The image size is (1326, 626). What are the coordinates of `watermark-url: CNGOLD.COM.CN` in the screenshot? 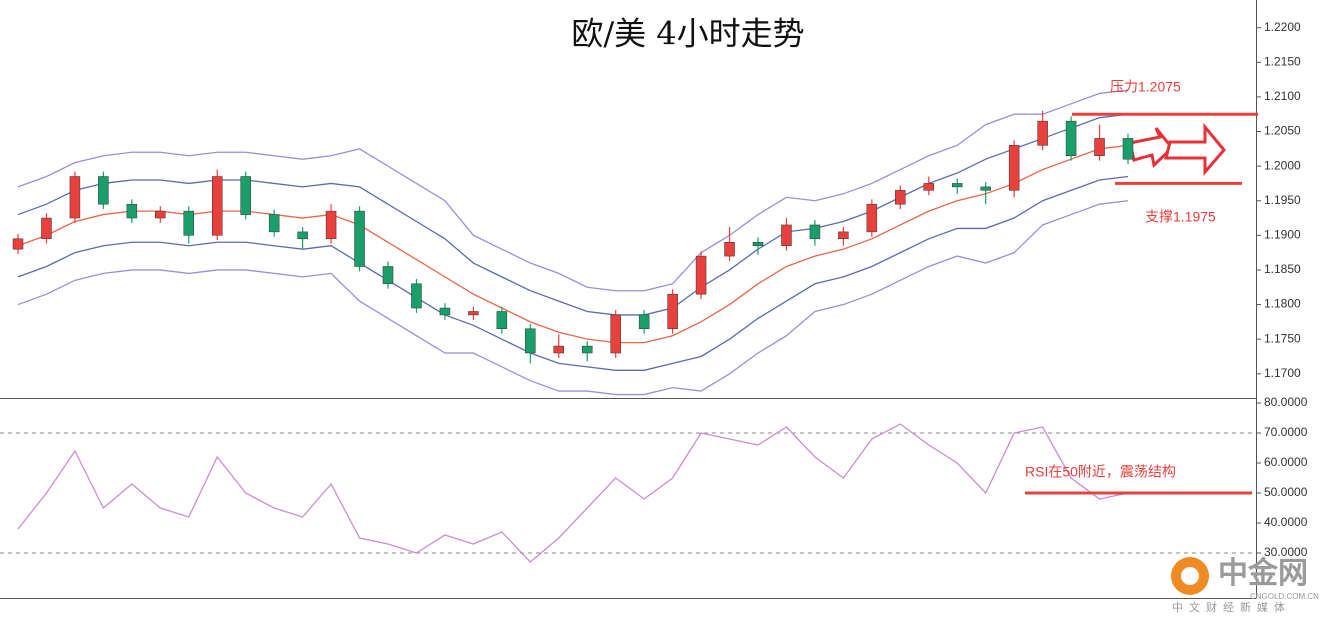 It's located at (1284, 596).